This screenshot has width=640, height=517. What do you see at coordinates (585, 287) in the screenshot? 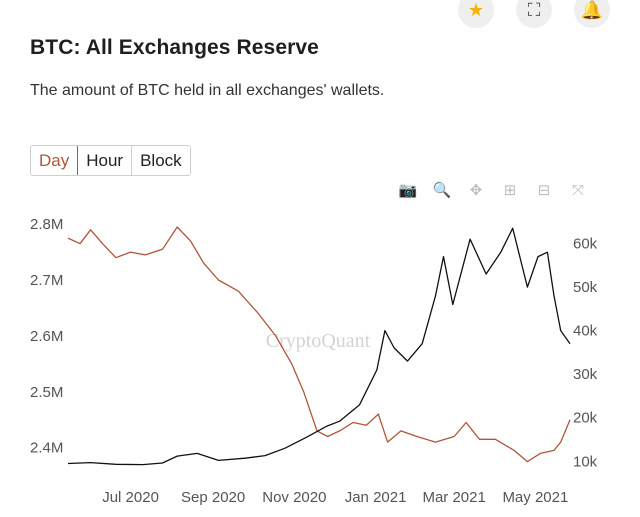
I see `y-right-tick: 50k` at bounding box center [585, 287].